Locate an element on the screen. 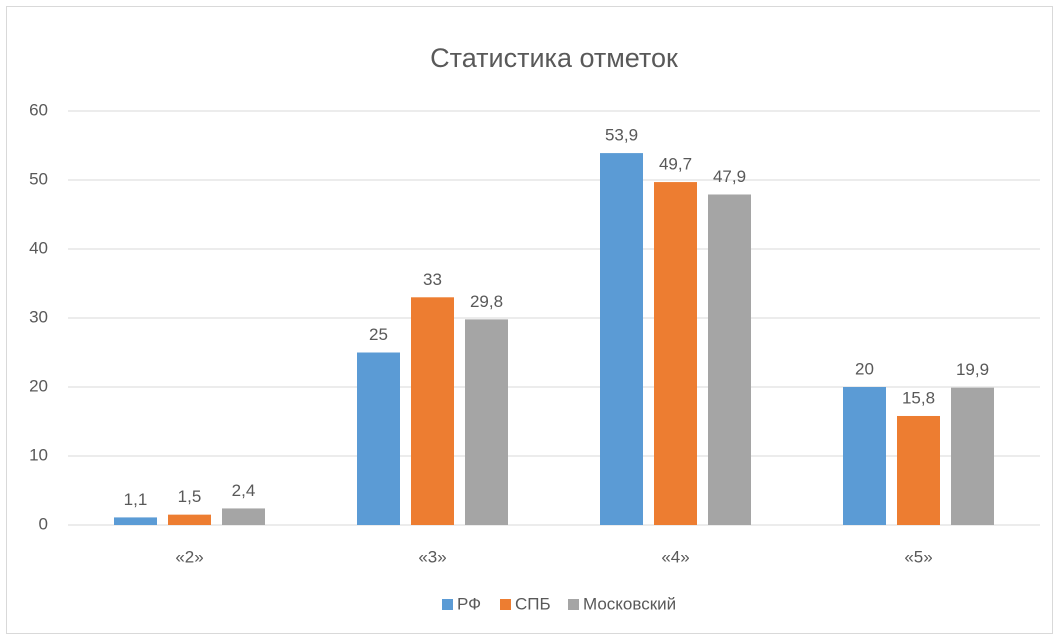 This screenshot has width=1059, height=640. y-tick-label: 60 is located at coordinates (38, 109).